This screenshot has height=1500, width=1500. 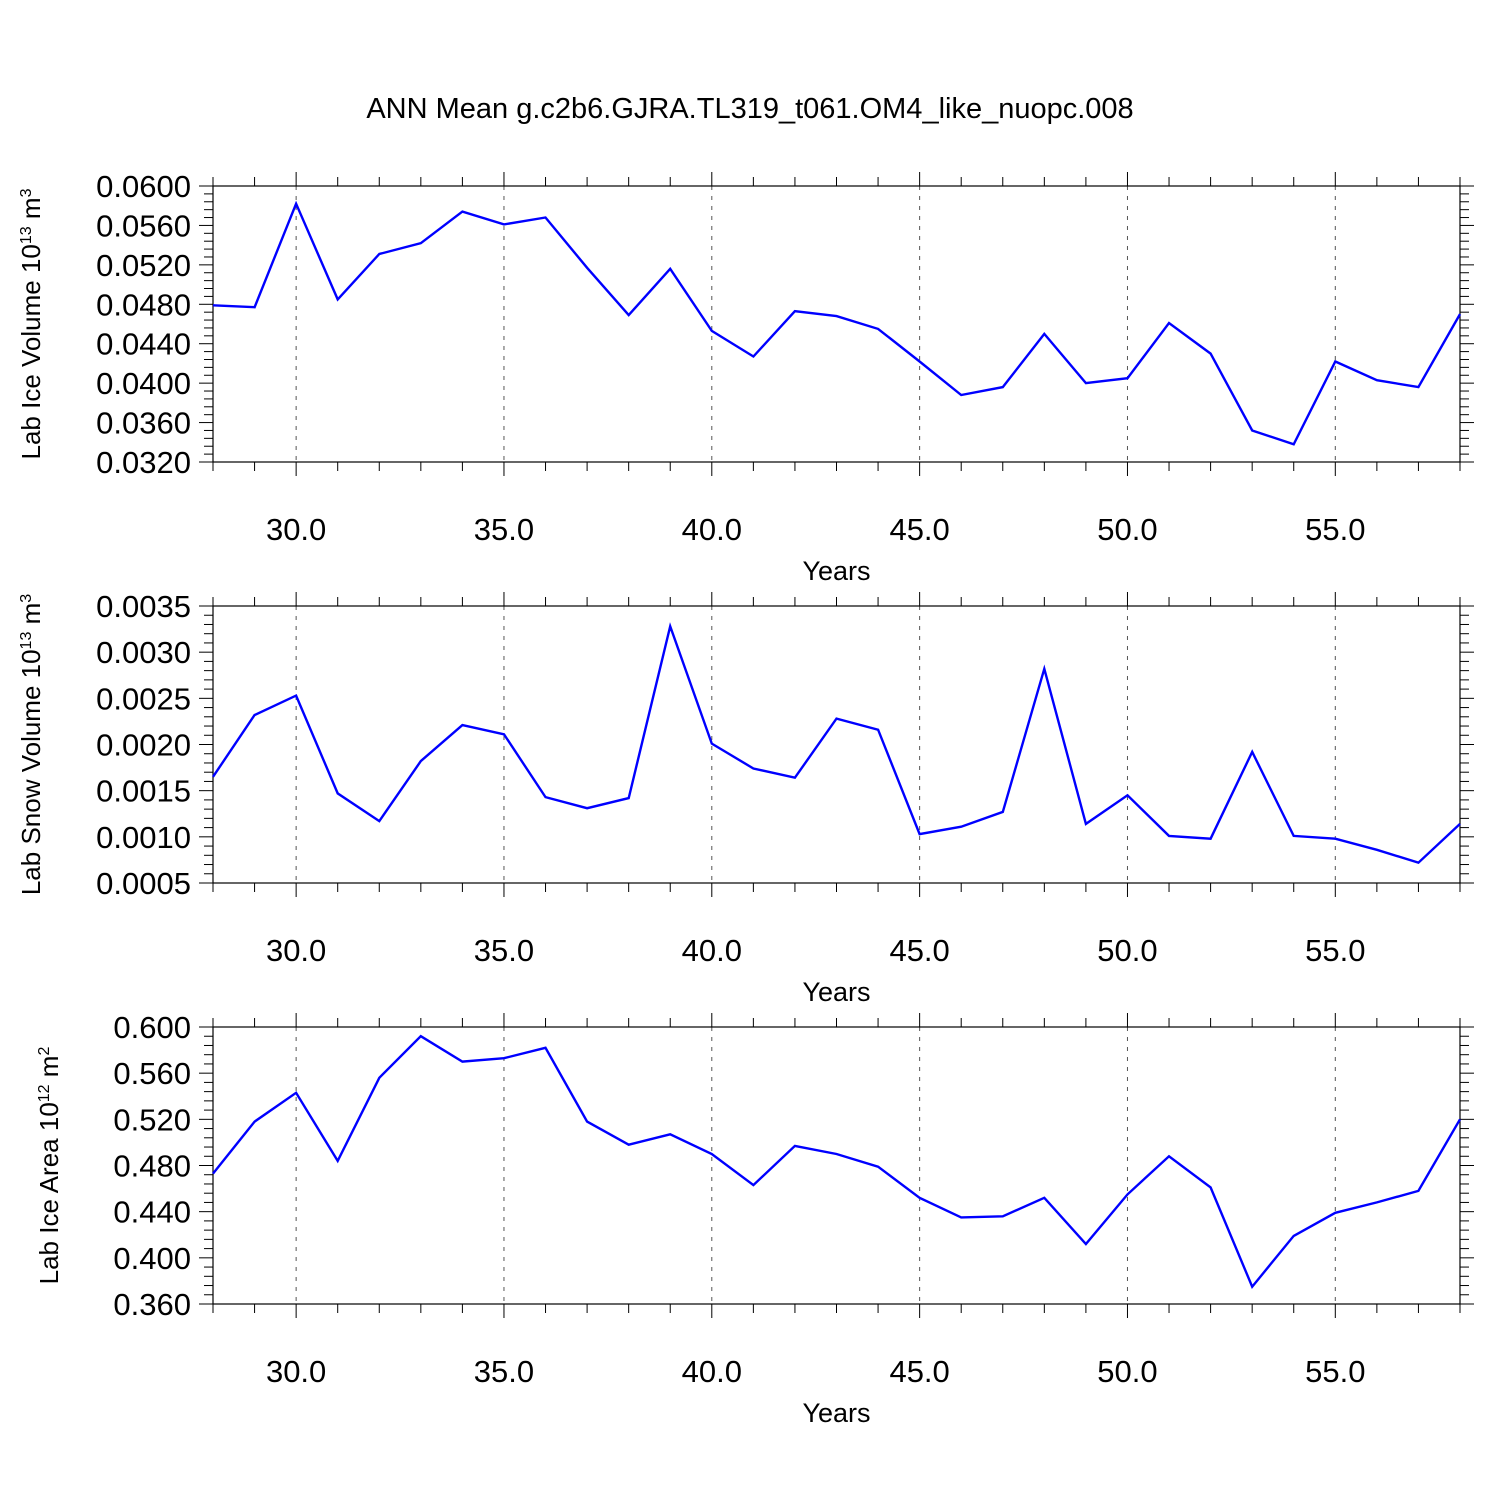 I want to click on y-tick-label: 0.0015, so click(x=143, y=791).